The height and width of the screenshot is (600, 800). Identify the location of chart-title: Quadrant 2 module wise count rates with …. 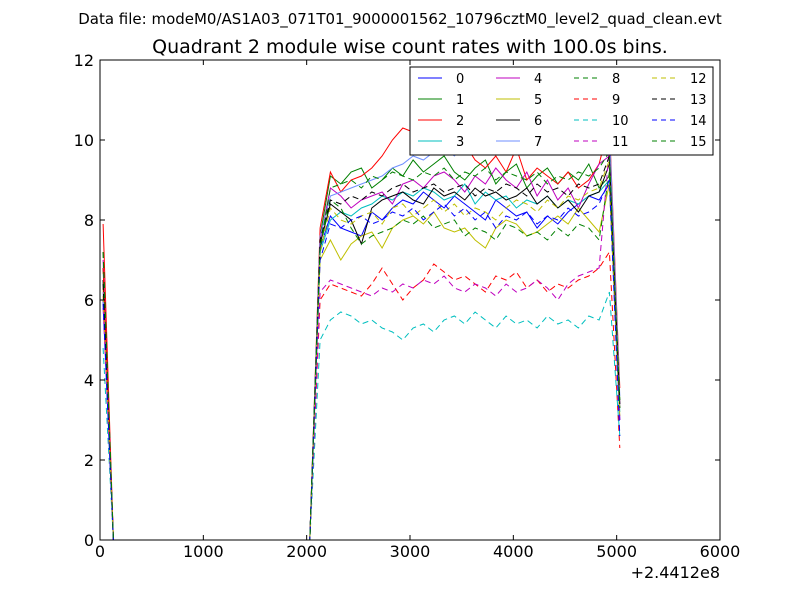
(410, 47).